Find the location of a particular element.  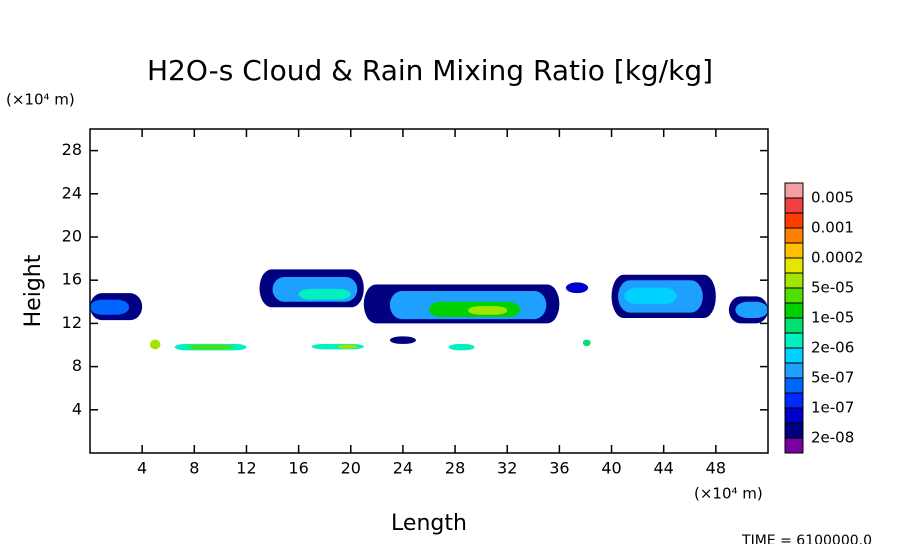

y-tick-label: 24 is located at coordinates (72, 192).